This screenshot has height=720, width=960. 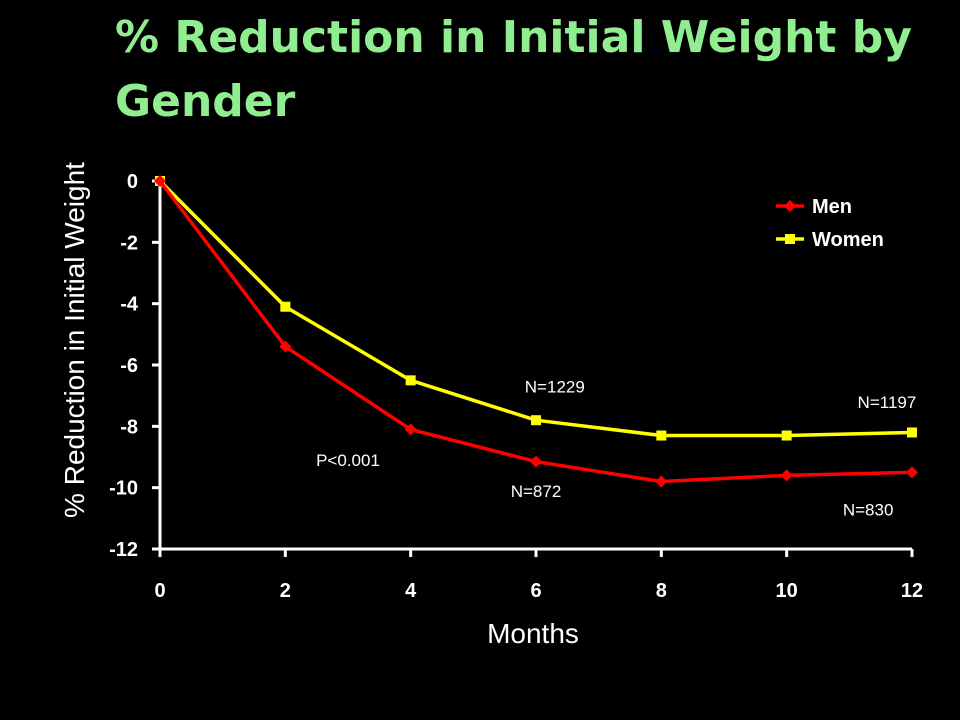 I want to click on legend: Men Women, so click(x=830, y=223).